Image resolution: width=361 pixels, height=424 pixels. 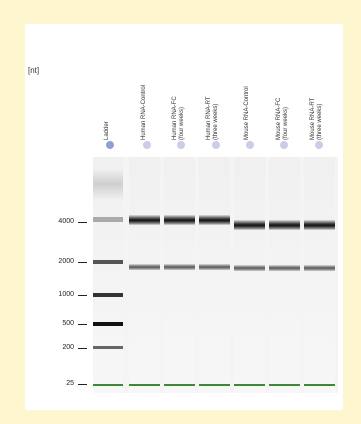 What do you see at coordinates (108, 275) in the screenshot?
I see `gel-lane-ladder` at bounding box center [108, 275].